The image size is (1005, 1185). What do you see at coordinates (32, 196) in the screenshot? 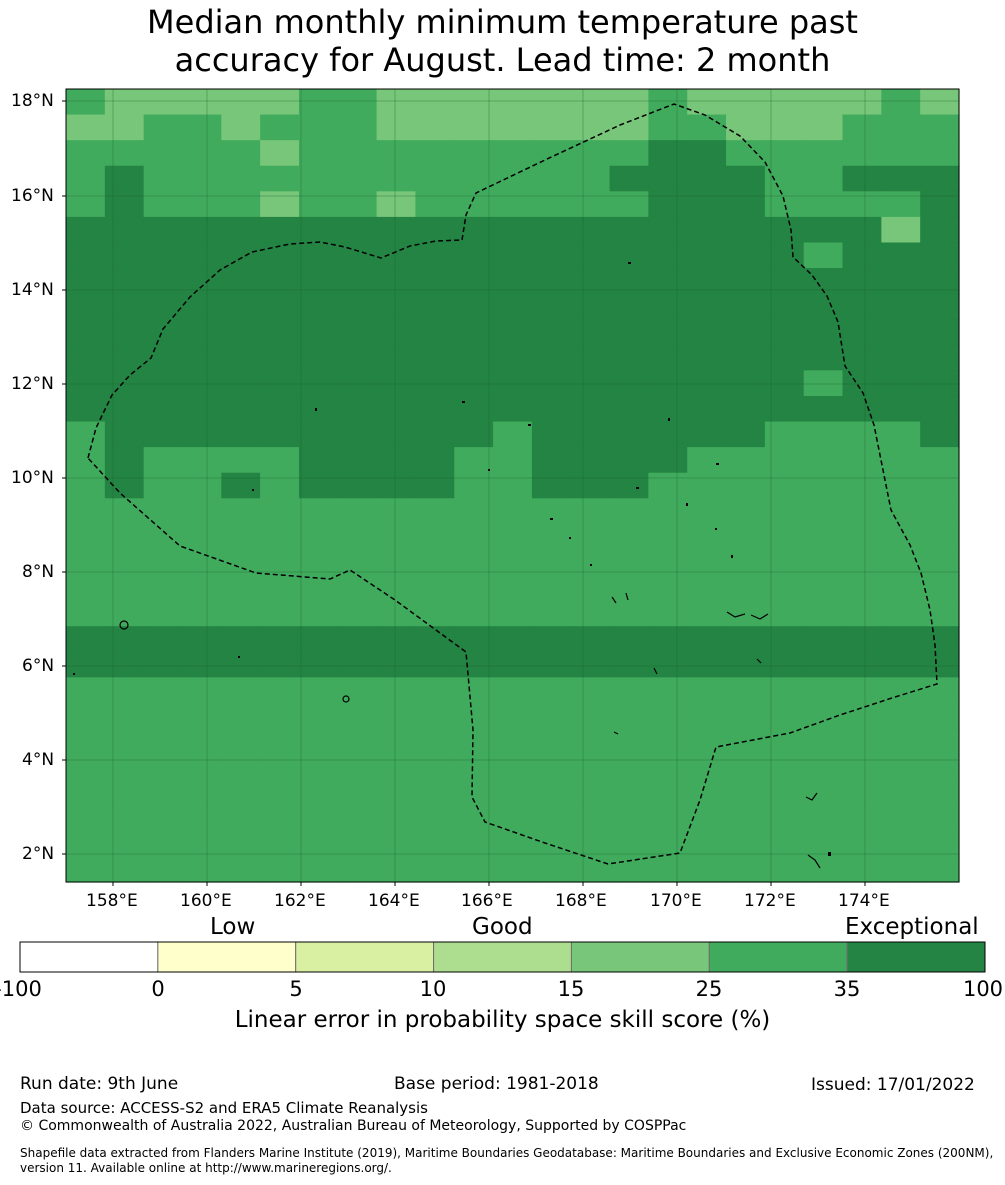
I see `lat-label-16n: 16°N` at bounding box center [32, 196].